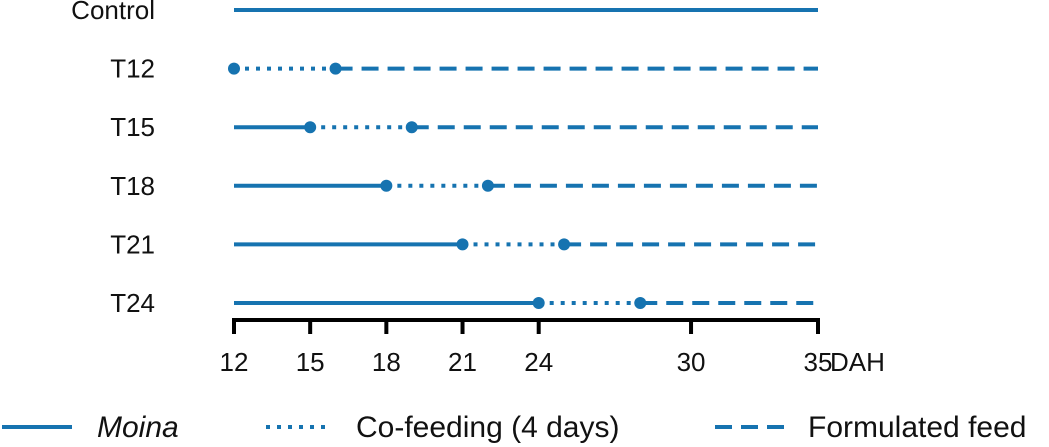 Image resolution: width=1049 pixels, height=447 pixels. I want to click on row-control: Control, so click(444, 12).